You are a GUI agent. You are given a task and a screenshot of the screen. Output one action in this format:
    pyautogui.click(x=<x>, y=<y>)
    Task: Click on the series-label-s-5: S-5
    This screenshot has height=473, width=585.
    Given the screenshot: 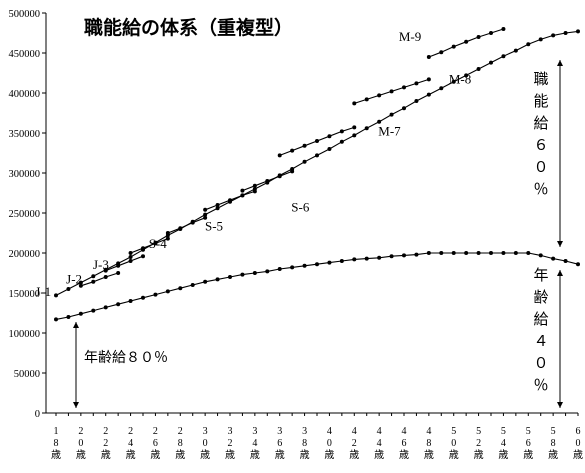 What is the action you would take?
    pyautogui.click(x=214, y=226)
    